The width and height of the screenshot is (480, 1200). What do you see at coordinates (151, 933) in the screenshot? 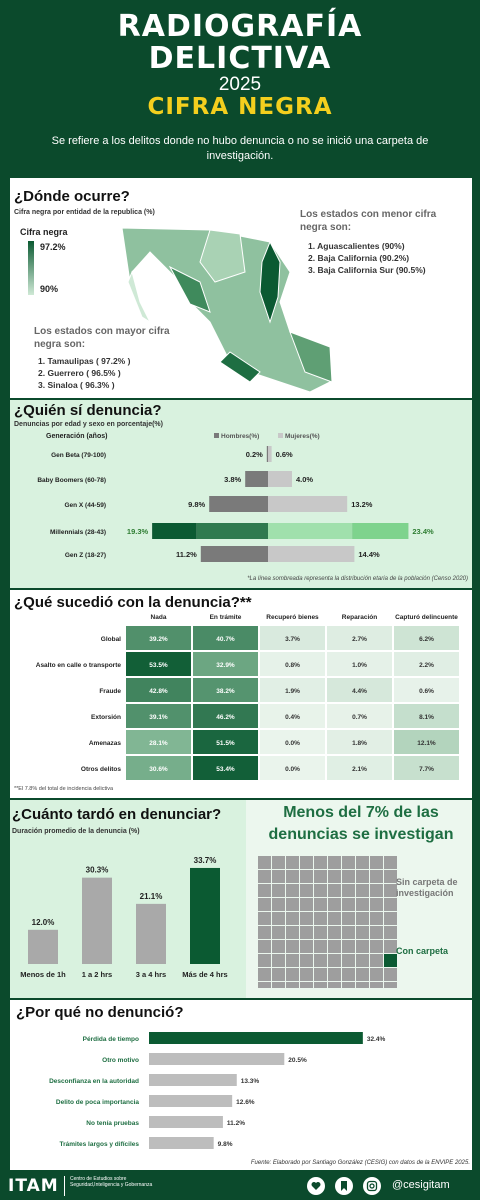
I see `duration-bar` at bounding box center [151, 933].